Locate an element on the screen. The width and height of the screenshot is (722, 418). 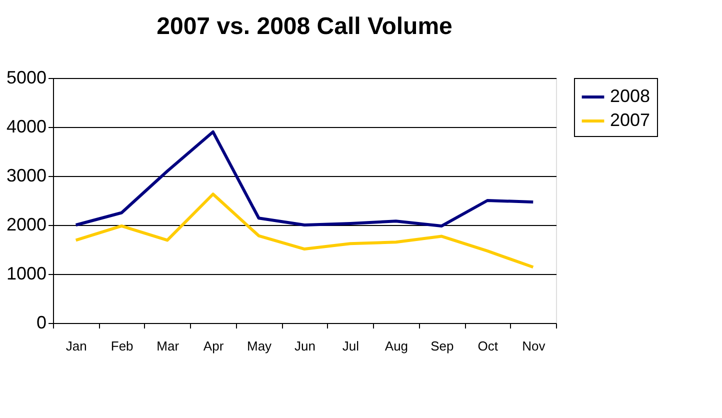
chart-title: 2007 vs. 2008 Call Volume is located at coordinates (304, 26).